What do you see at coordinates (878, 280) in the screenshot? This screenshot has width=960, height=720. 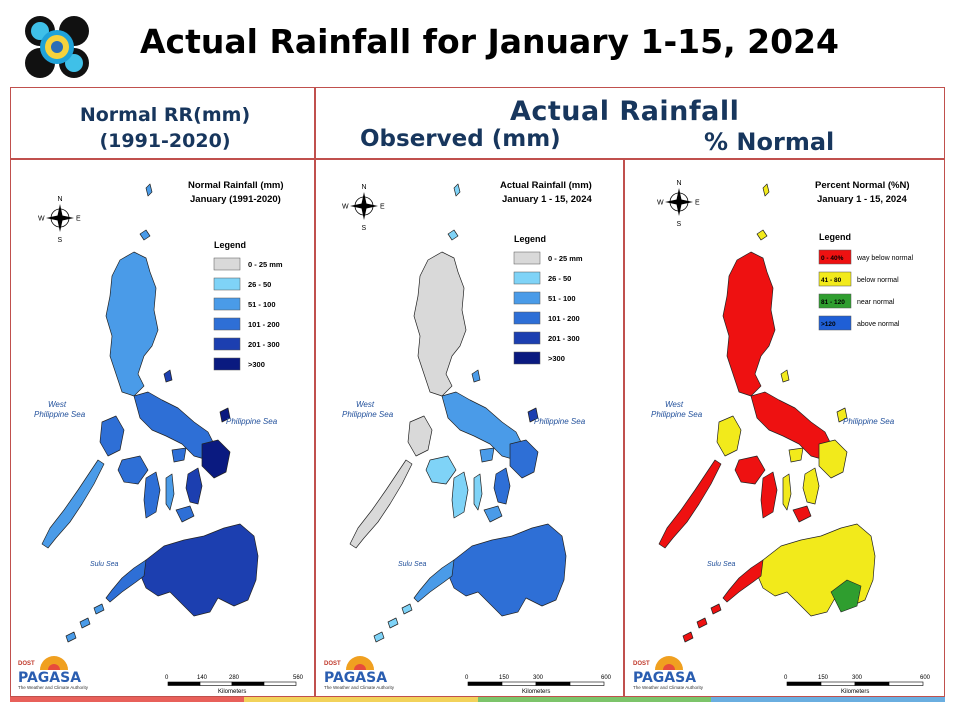 I see `legend-desc-label: below normal` at bounding box center [878, 280].